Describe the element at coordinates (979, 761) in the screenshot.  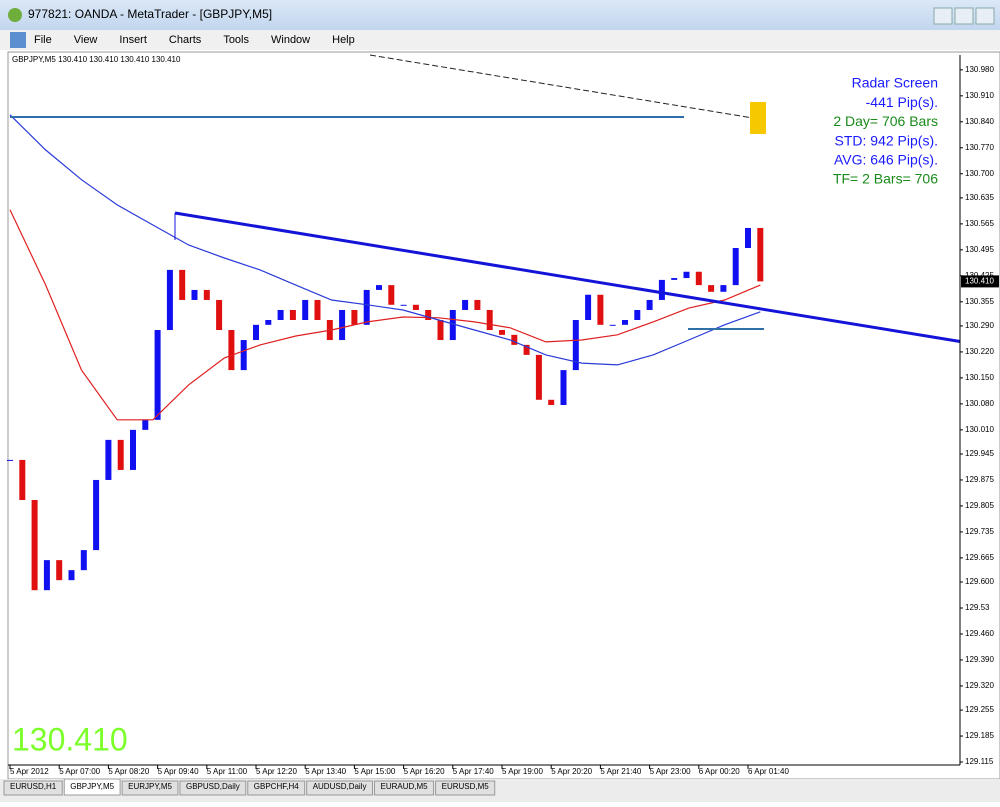
I see `y-tick-label: 129.115` at that location.